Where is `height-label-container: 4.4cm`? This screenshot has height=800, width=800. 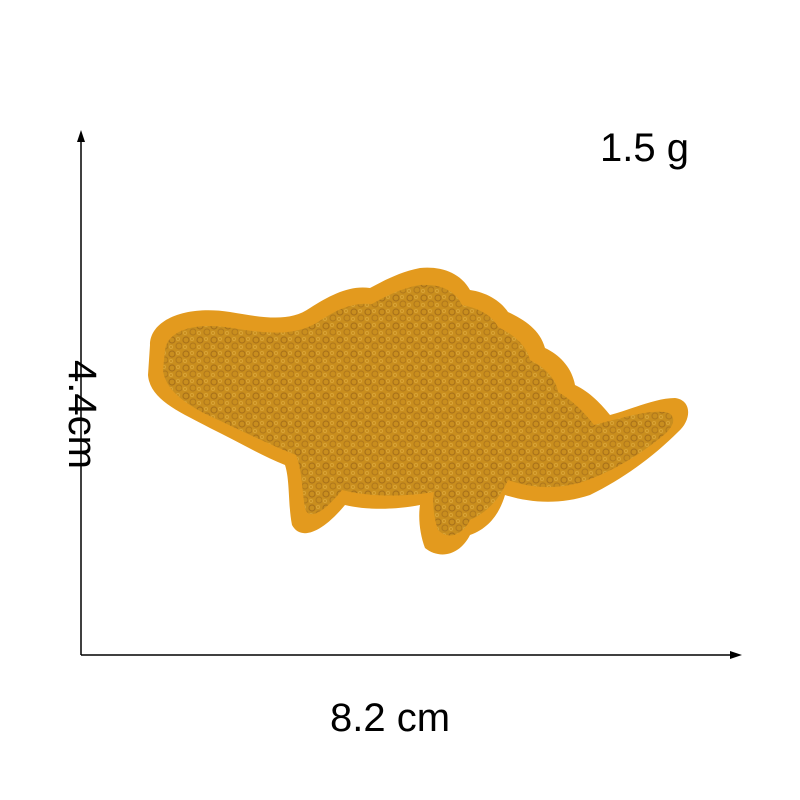
height-label-container: 4.4cm is located at coordinates (82, 425).